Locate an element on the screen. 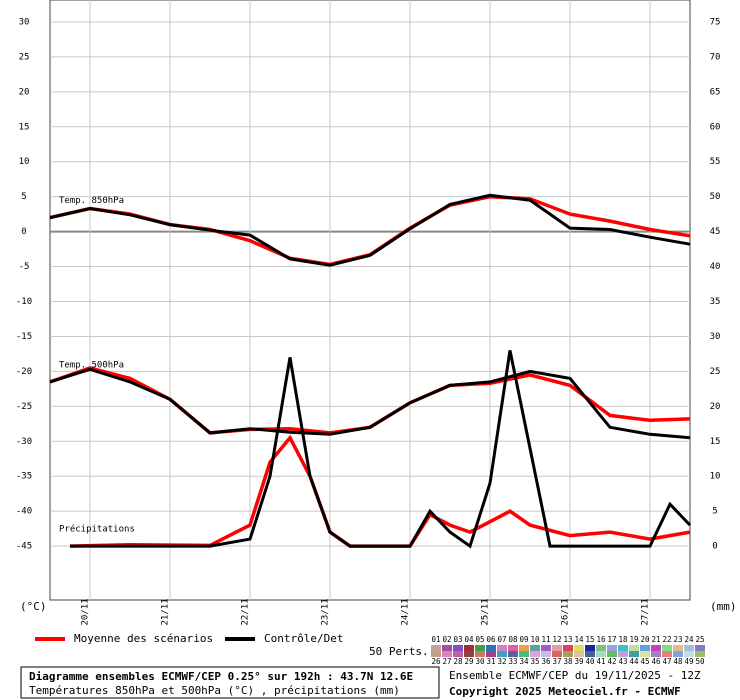 The image size is (740, 700). member-label: 31 is located at coordinates (490, 661).